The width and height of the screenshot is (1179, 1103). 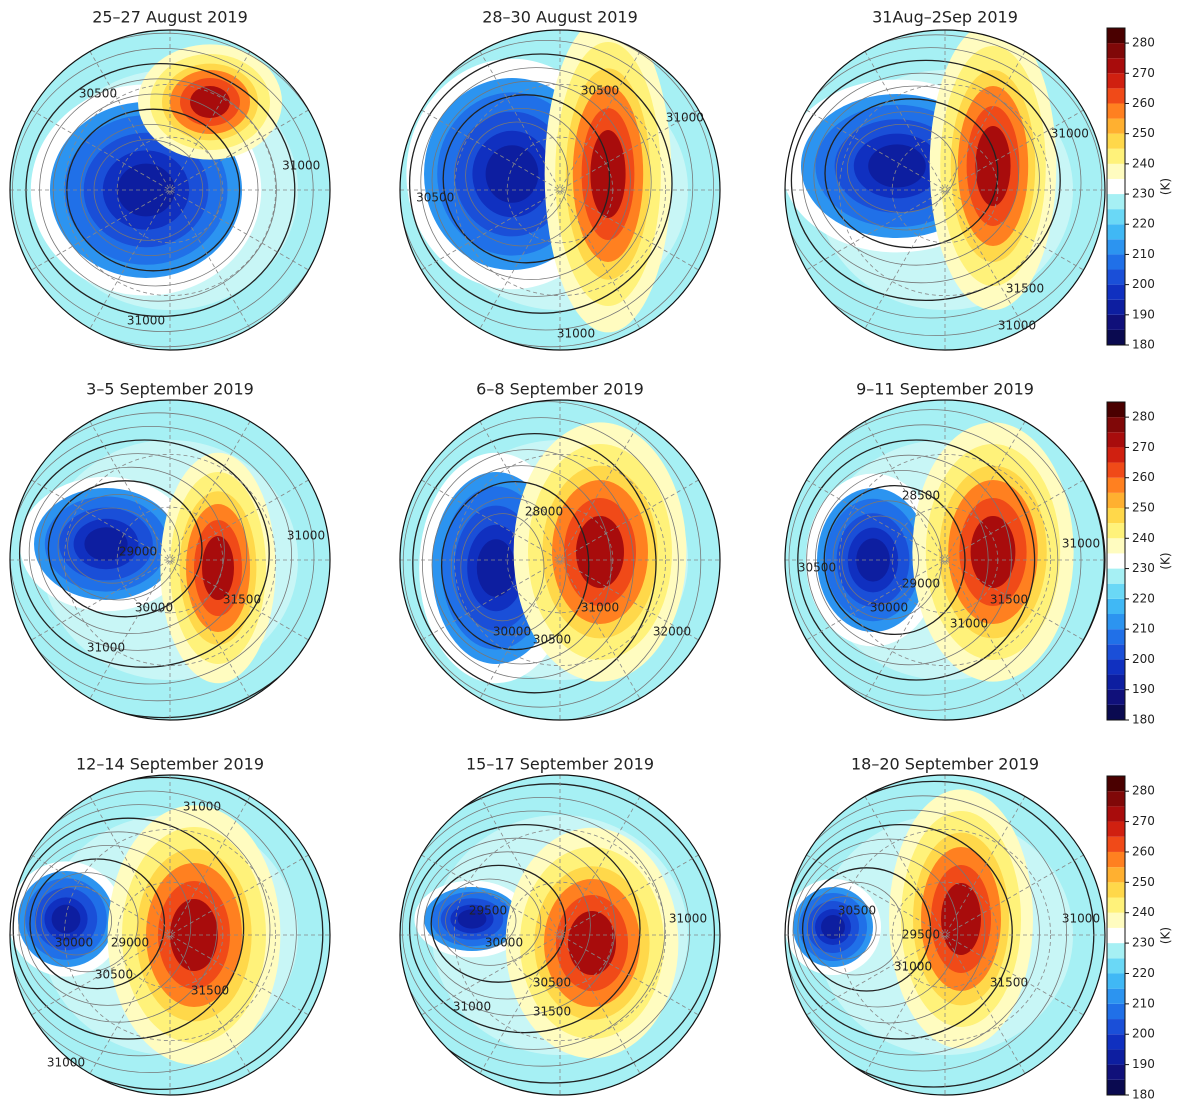 What do you see at coordinates (1143, 791) in the screenshot?
I see `colorbar-tick-label: 280` at bounding box center [1143, 791].